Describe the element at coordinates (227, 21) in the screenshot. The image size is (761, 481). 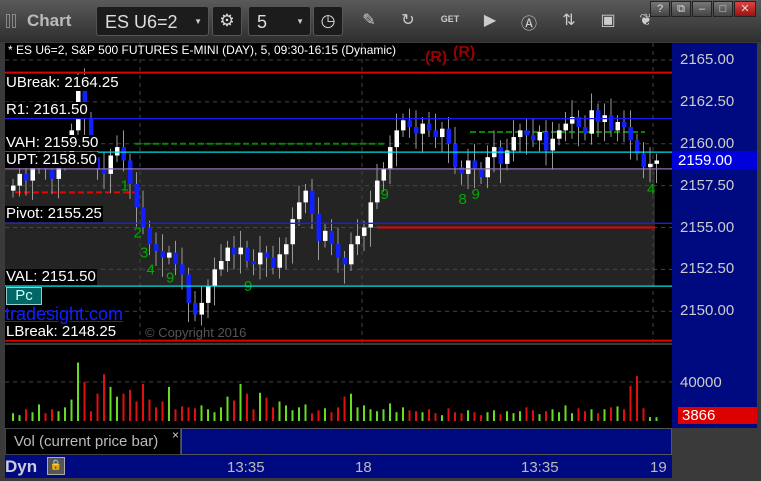
I see `gear-icon: ⚙` at that location.